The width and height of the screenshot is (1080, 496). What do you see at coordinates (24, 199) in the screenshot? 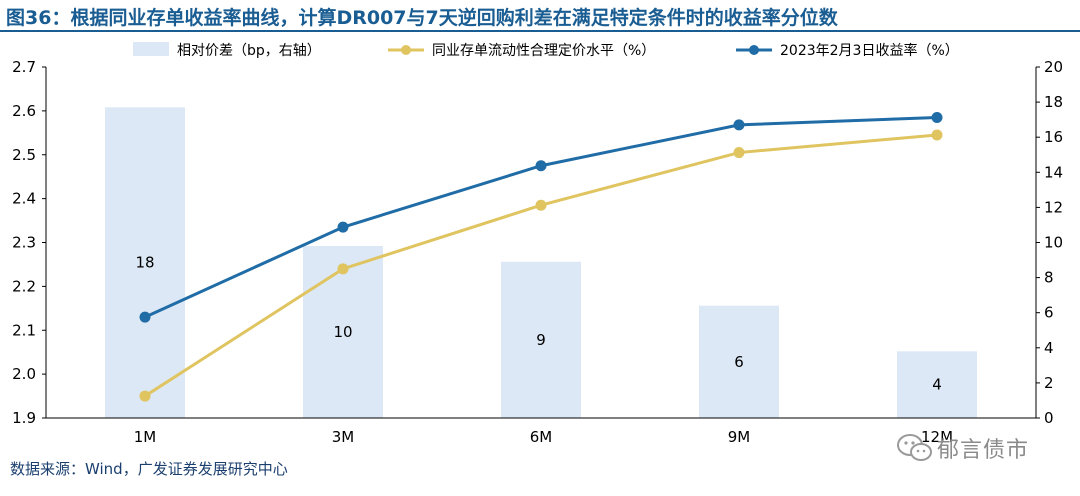
I see `left-tick-label: 2.4` at bounding box center [24, 199].